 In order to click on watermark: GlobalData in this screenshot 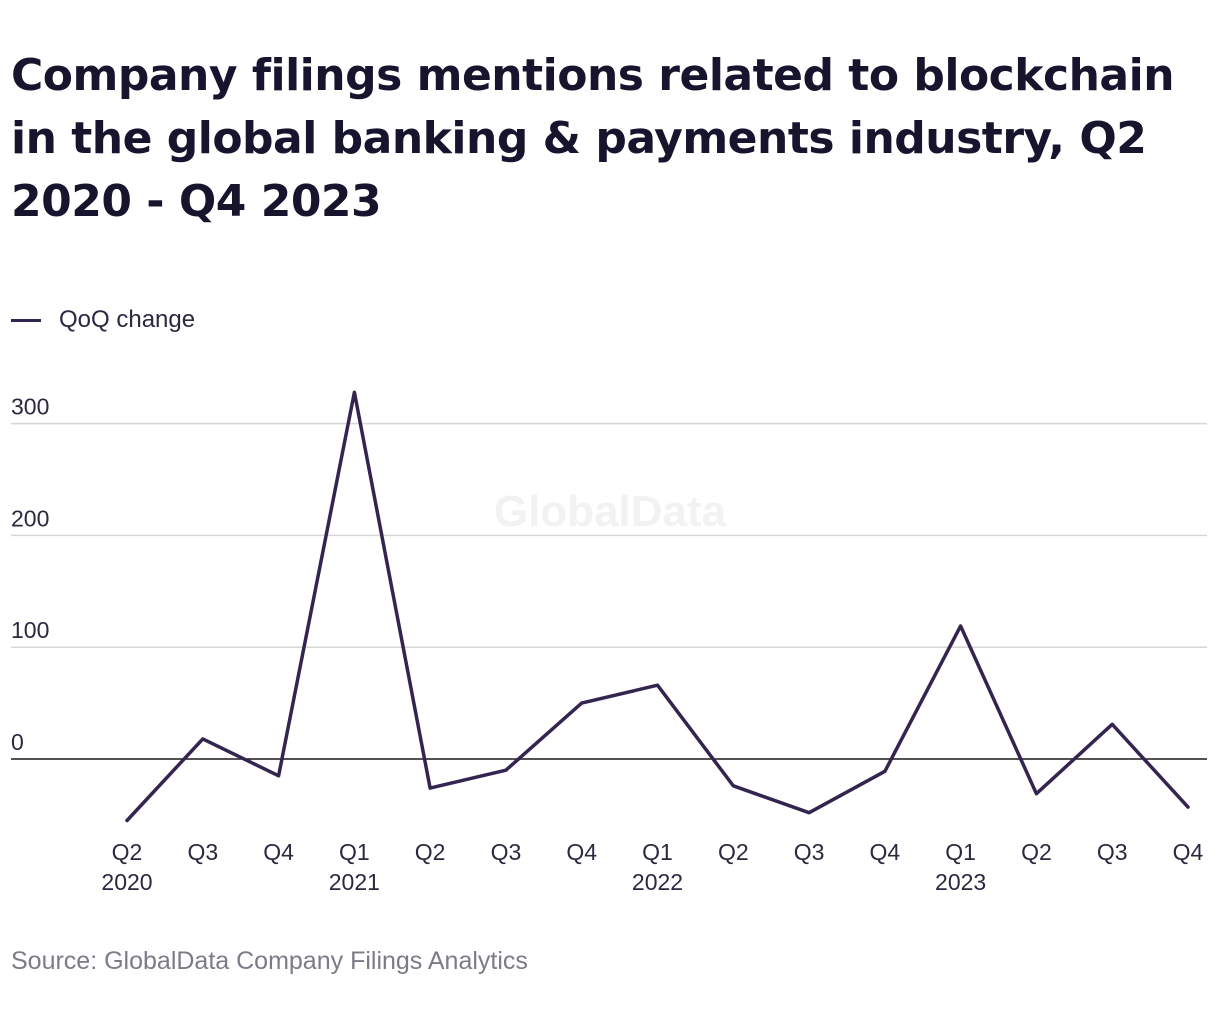, I will do `click(610, 511)`.